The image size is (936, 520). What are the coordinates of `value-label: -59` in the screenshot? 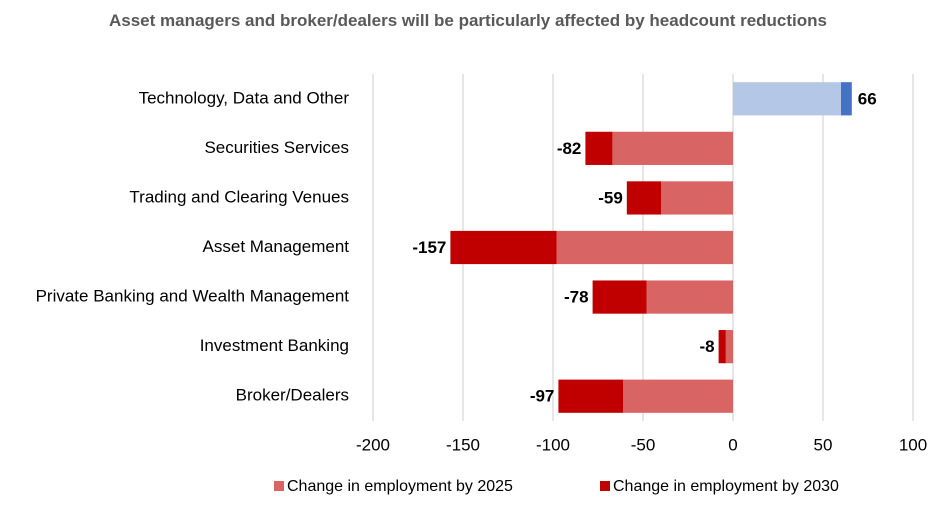 It's located at (610, 197).